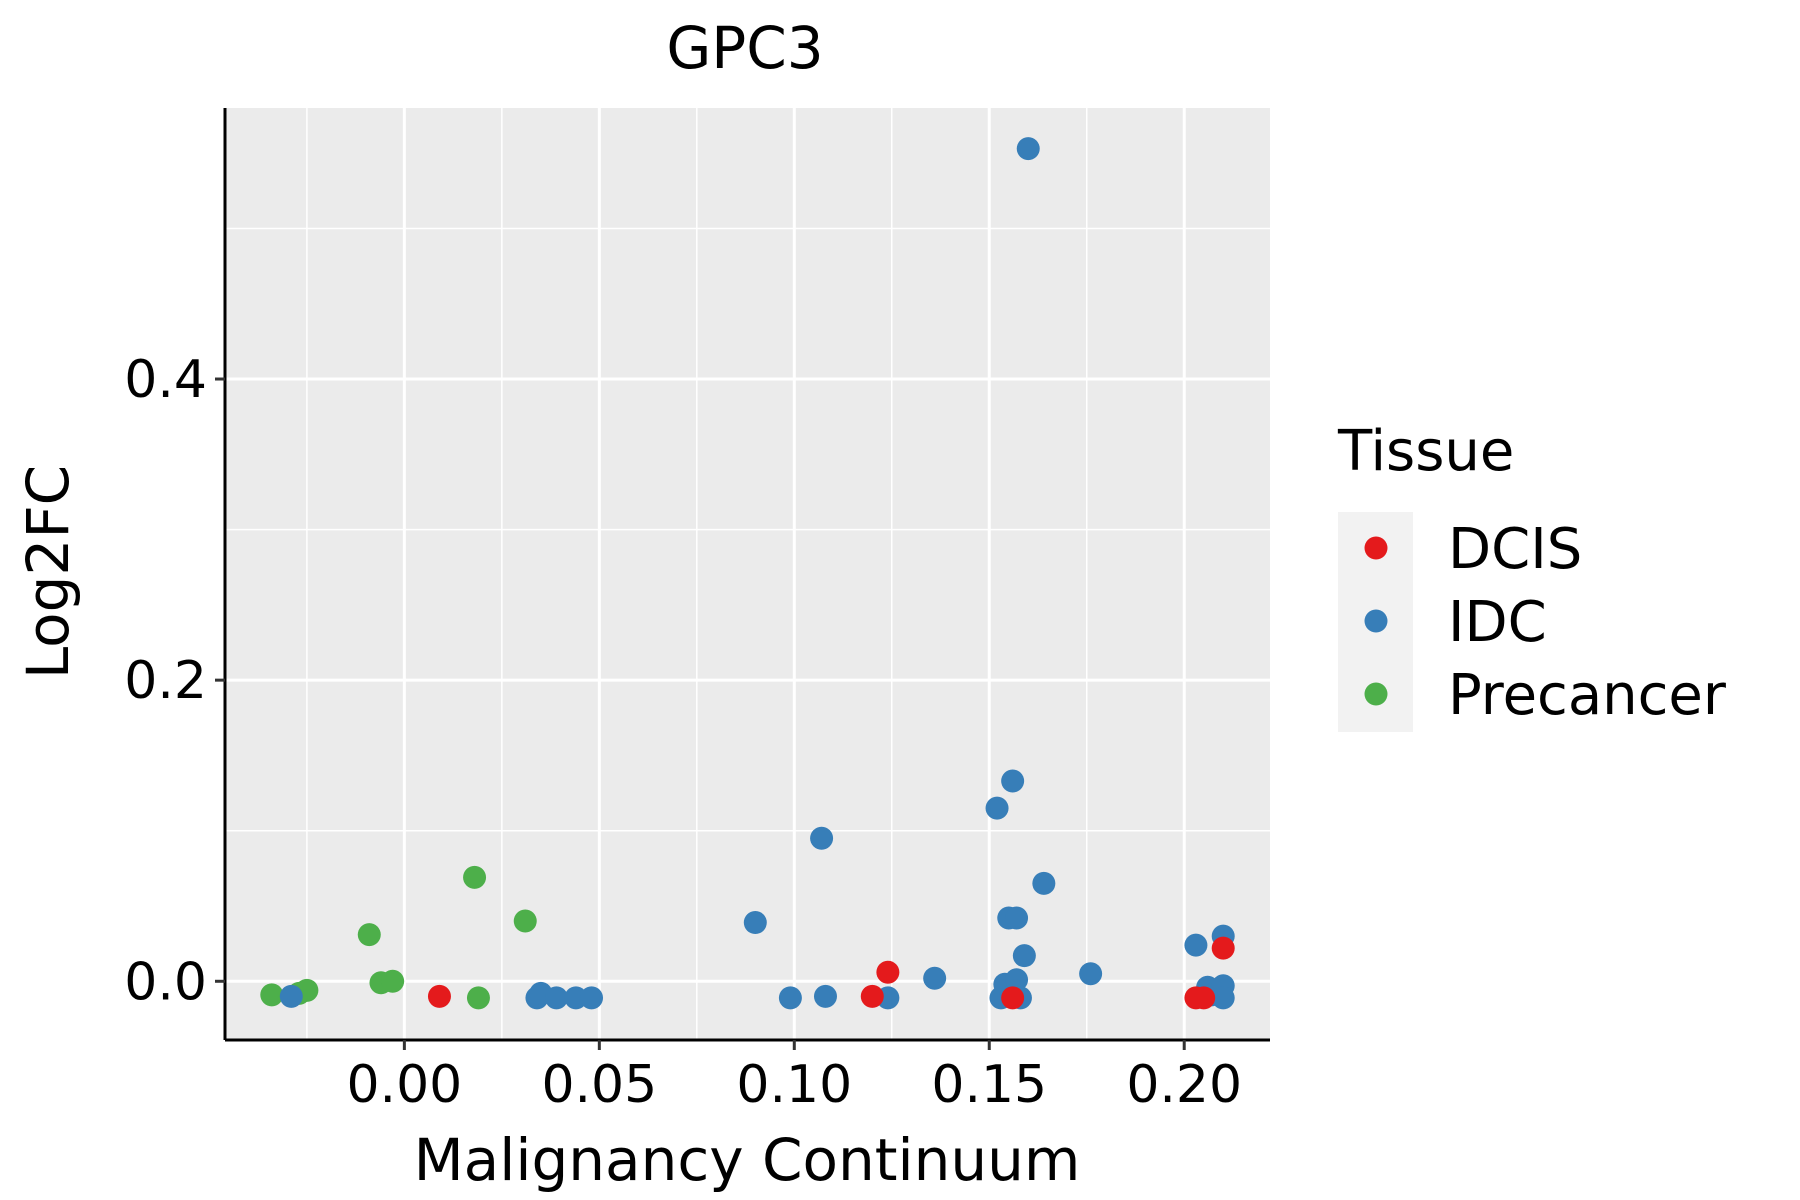 This screenshot has width=1800, height=1200. What do you see at coordinates (1515, 549) in the screenshot?
I see `legend-label-dcis: DCIS` at bounding box center [1515, 549].